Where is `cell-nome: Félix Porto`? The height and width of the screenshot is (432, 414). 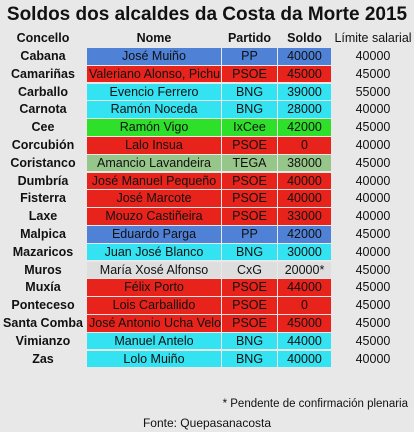 cell-nome: Félix Porto is located at coordinates (154, 287).